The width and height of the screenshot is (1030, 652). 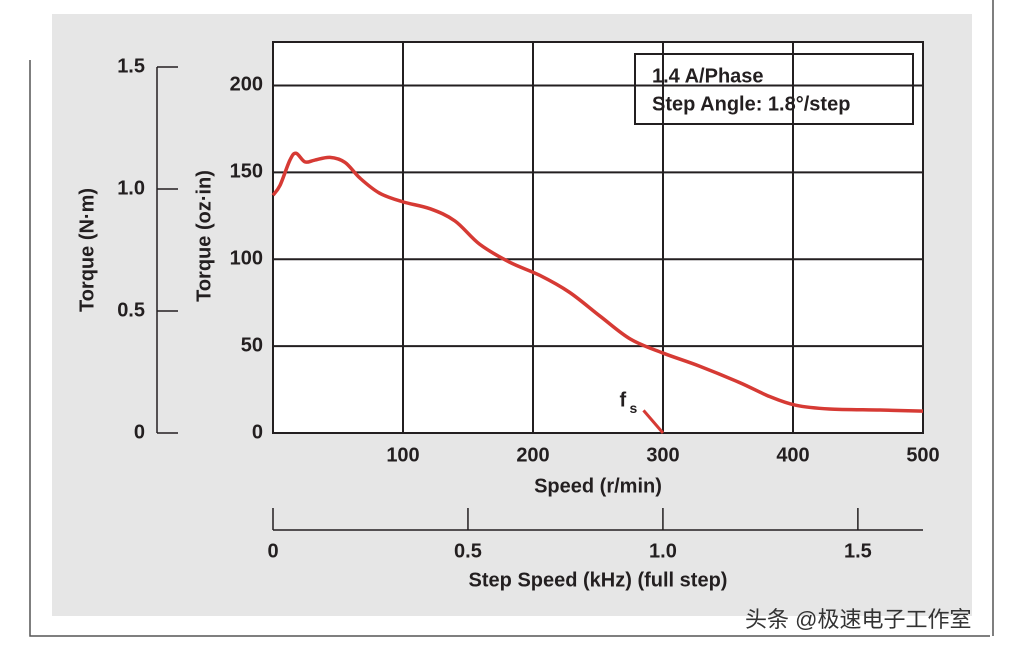 I want to click on watermark: 头条 @极速电子工作室, so click(x=858, y=619).